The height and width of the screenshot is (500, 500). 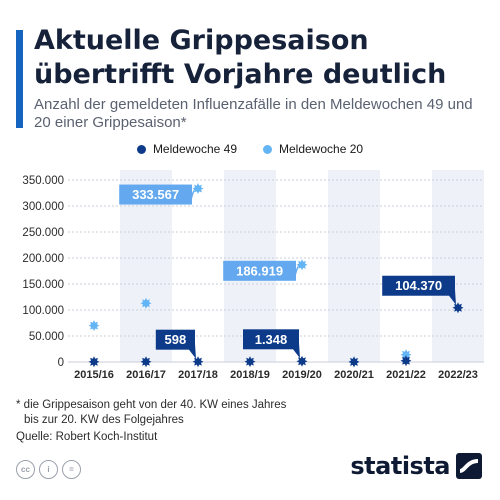 I want to click on data-label: 333.567, so click(x=155, y=194).